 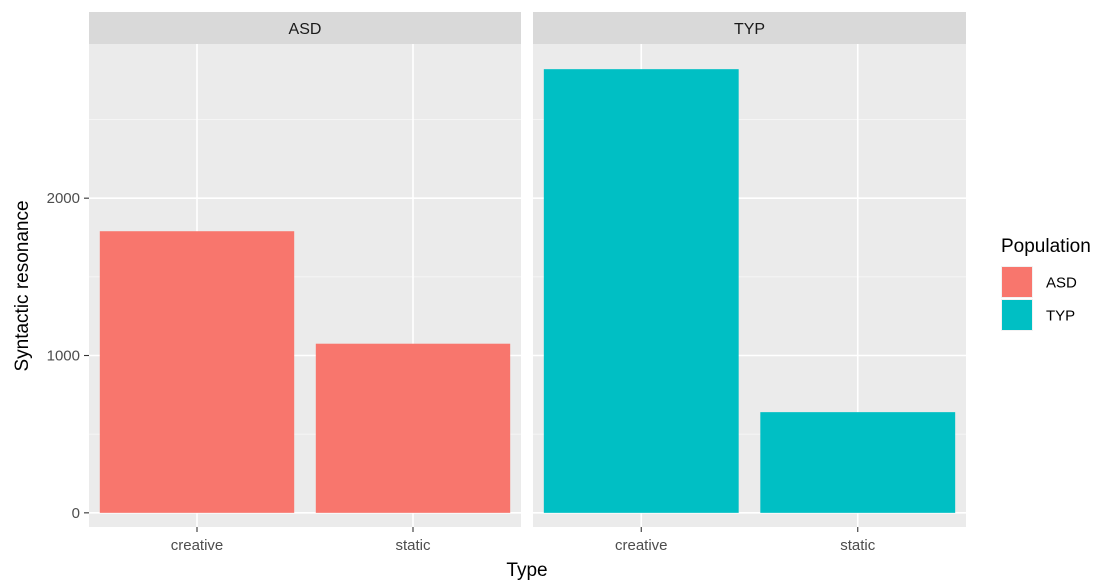 I want to click on legend-label-typ: TYP, so click(x=1060, y=316).